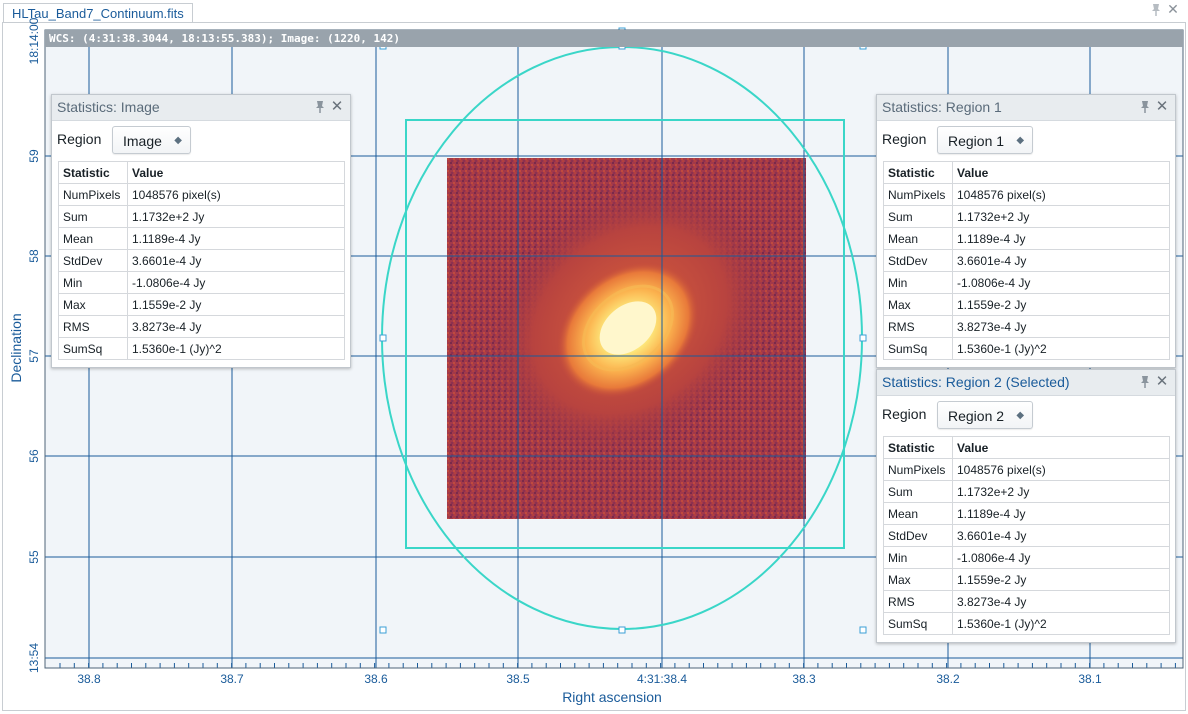  Describe the element at coordinates (98, 12) in the screenshot. I see `tab-image-file: HLTau_Band7_Continuum.fits` at that location.